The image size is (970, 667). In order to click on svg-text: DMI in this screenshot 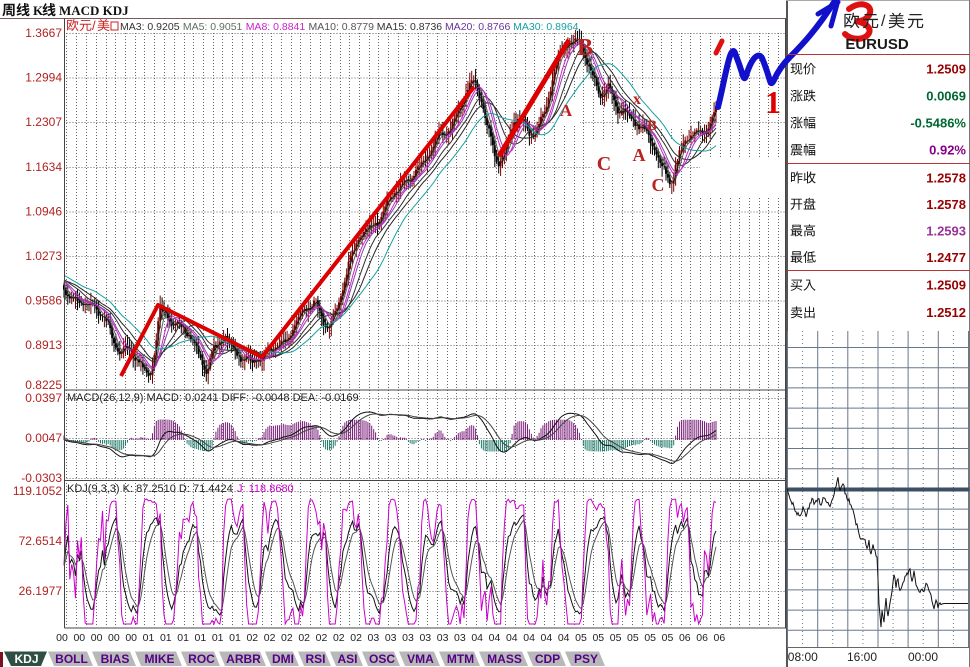, I will do `click(283, 659)`.